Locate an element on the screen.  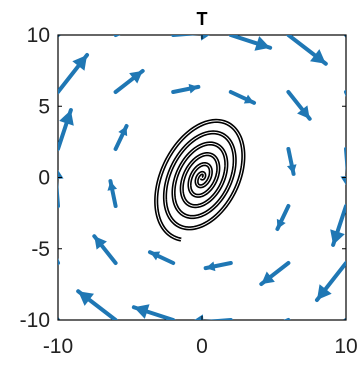
y-tick-label: -5 is located at coordinates (40, 249).